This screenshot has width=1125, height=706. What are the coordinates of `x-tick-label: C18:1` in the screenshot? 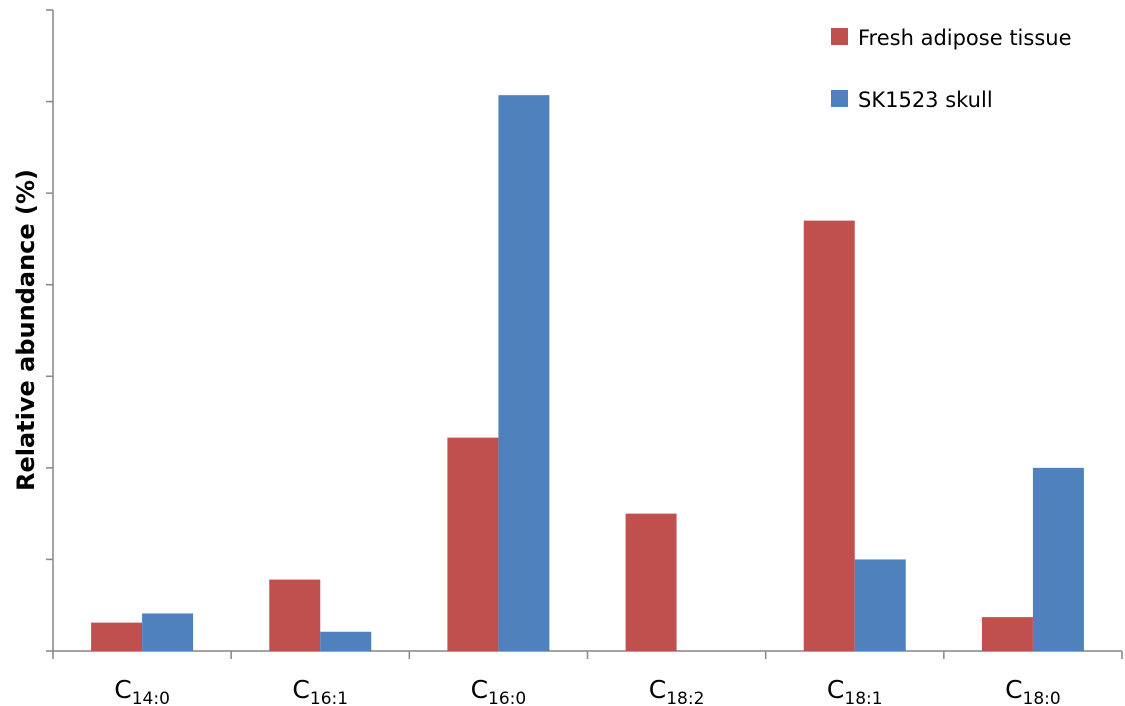 It's located at (855, 690).